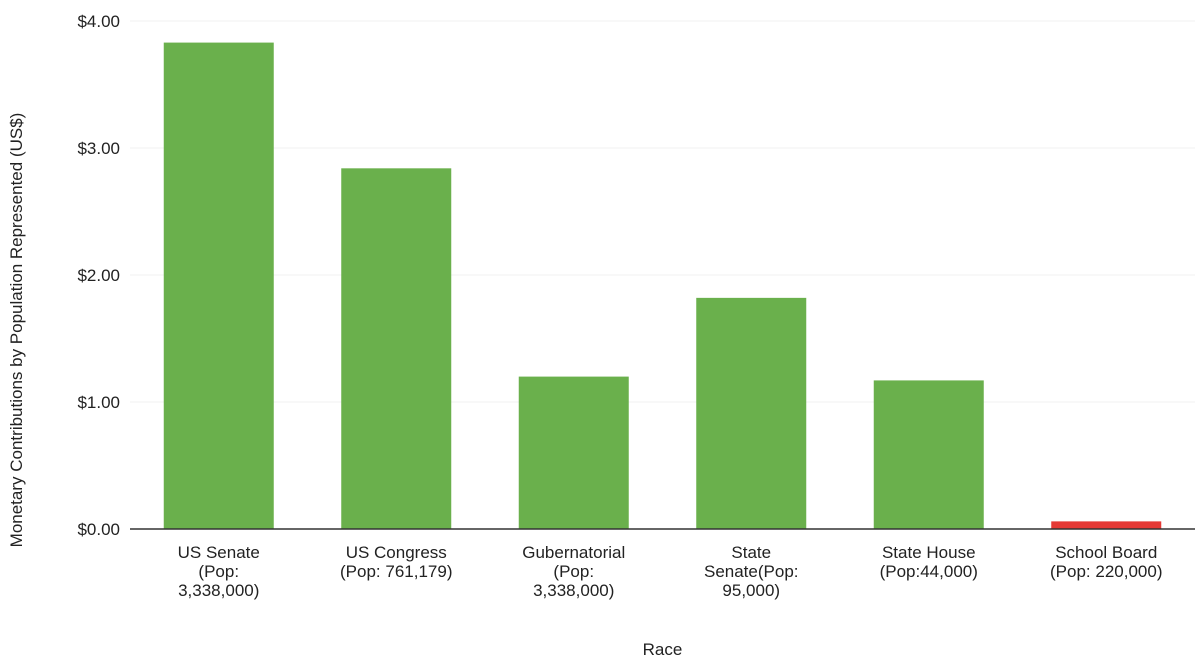 This screenshot has height=660, width=1199. Describe the element at coordinates (751, 571) in the screenshot. I see `x-tick-label: State Senate(Pop: 95,000)` at that location.